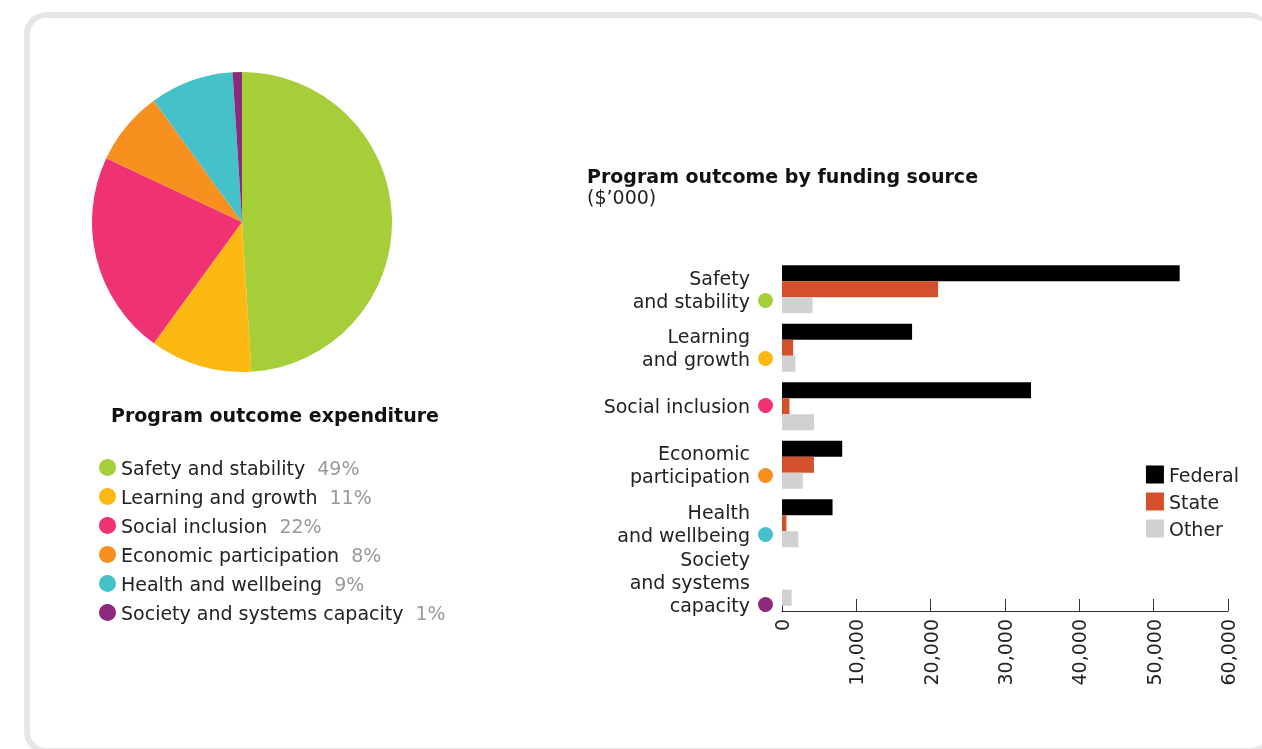 The height and width of the screenshot is (749, 1262). Describe the element at coordinates (1079, 652) in the screenshot. I see `x-tick-label: 40,000` at that location.